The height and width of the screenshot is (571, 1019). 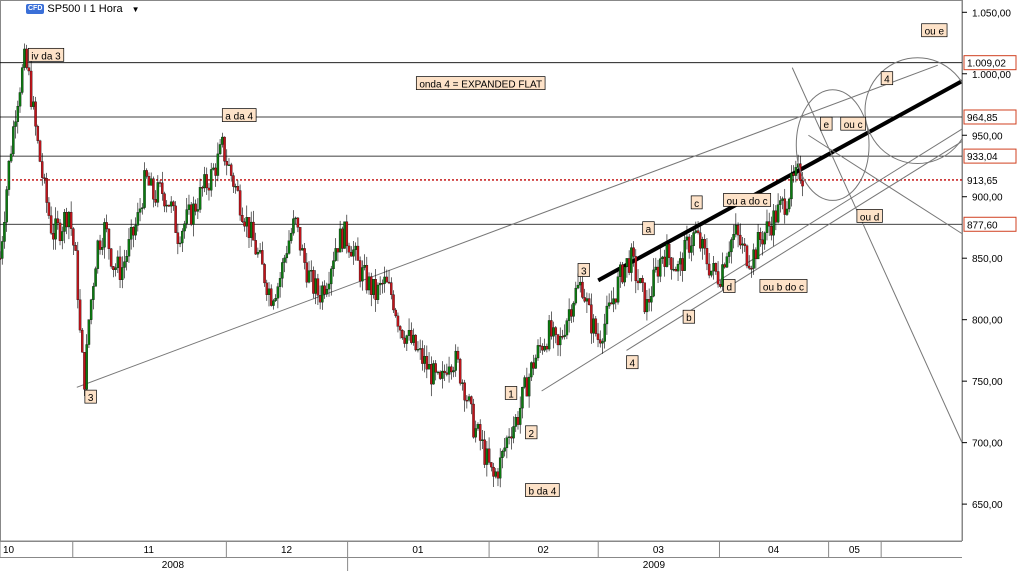 I want to click on month-label: 04, so click(x=774, y=550).